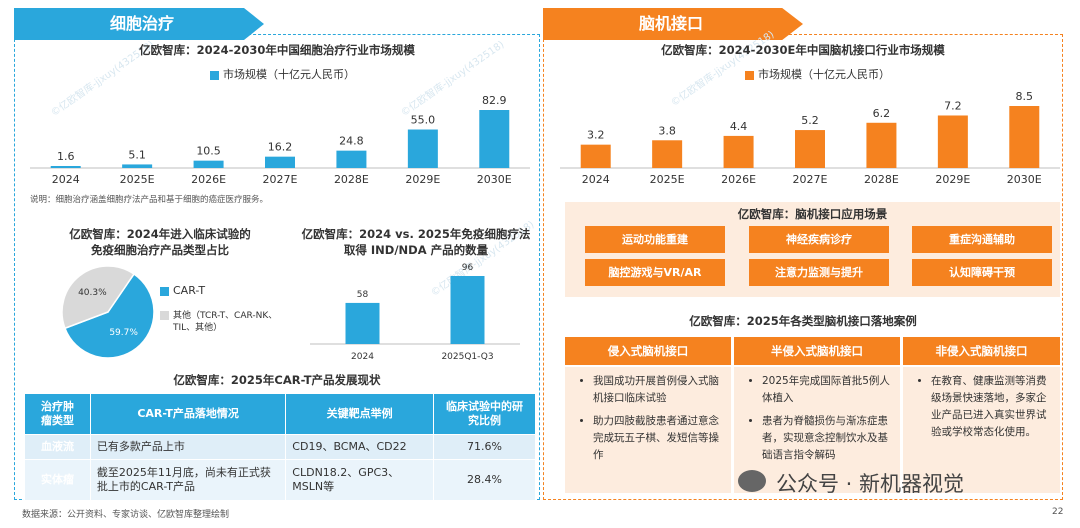 The image size is (1080, 528). Describe the element at coordinates (982, 239) in the screenshot. I see `scenario-item: 重症沟通辅助` at that location.